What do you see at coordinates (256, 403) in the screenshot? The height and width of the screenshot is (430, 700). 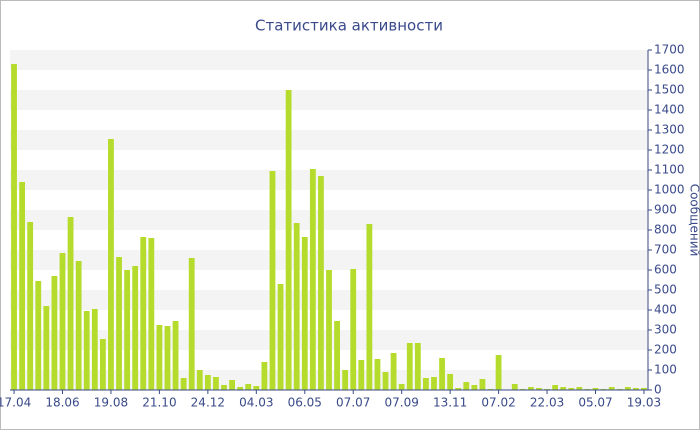 I see `x-tick-label: 04.03` at bounding box center [256, 403].